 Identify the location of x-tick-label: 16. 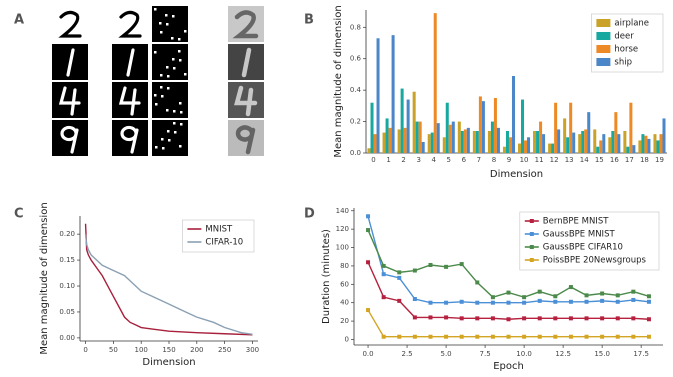
(614, 160).